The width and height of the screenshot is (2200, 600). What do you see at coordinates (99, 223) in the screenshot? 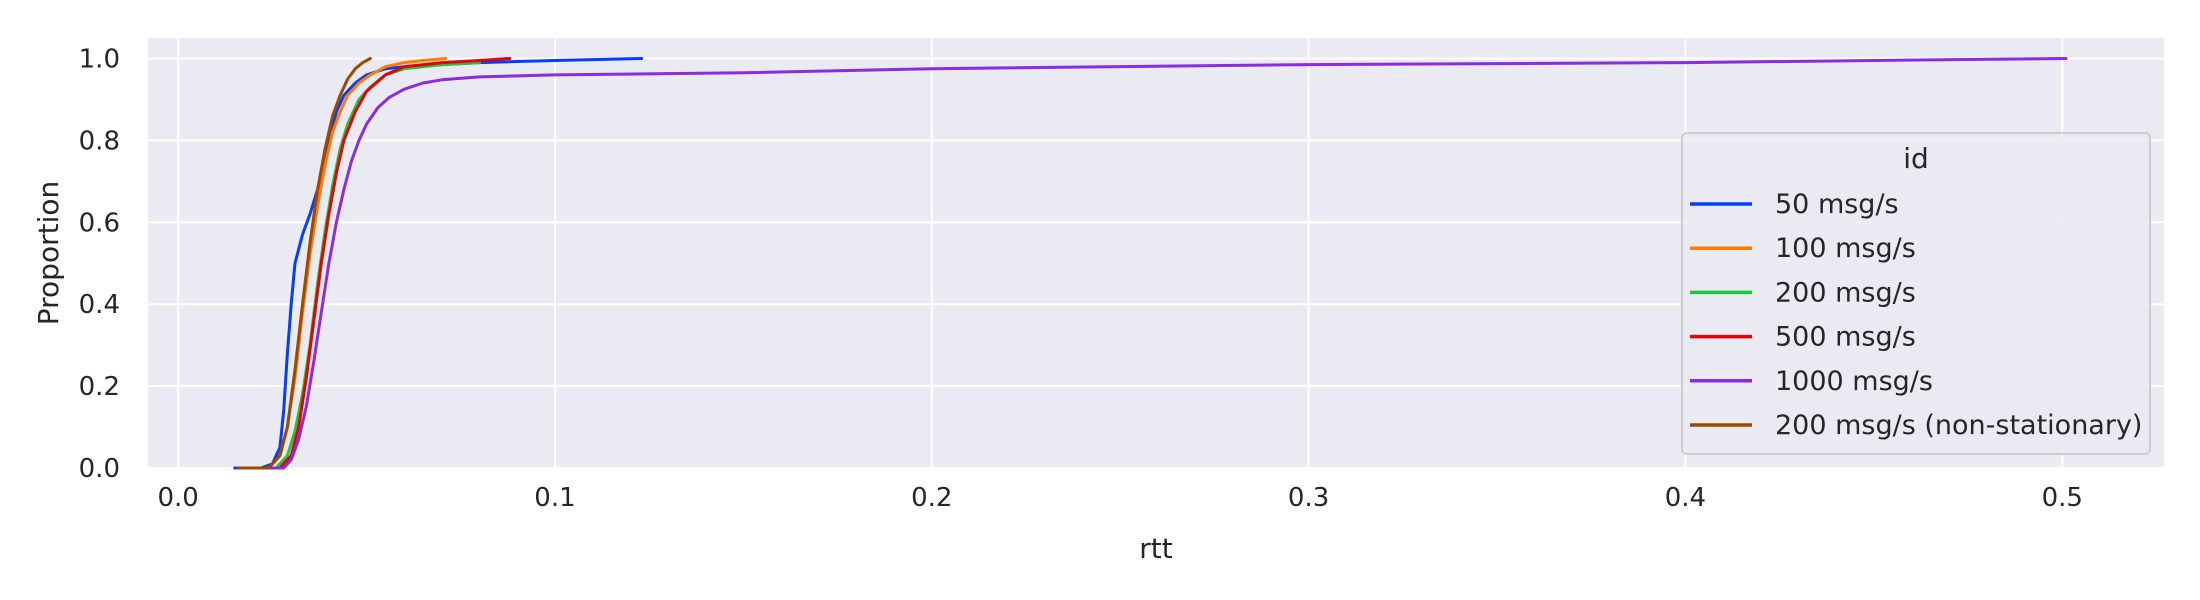
I see `y-tick-label: 0.6` at bounding box center [99, 223].